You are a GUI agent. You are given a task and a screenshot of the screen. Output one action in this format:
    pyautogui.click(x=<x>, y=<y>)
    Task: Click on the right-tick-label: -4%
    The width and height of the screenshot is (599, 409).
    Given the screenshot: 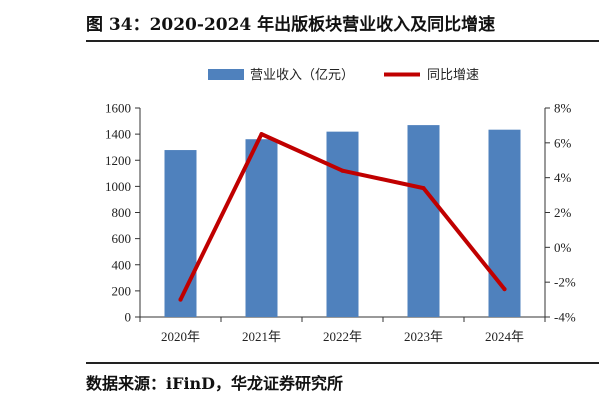 What is the action you would take?
    pyautogui.click(x=565, y=317)
    